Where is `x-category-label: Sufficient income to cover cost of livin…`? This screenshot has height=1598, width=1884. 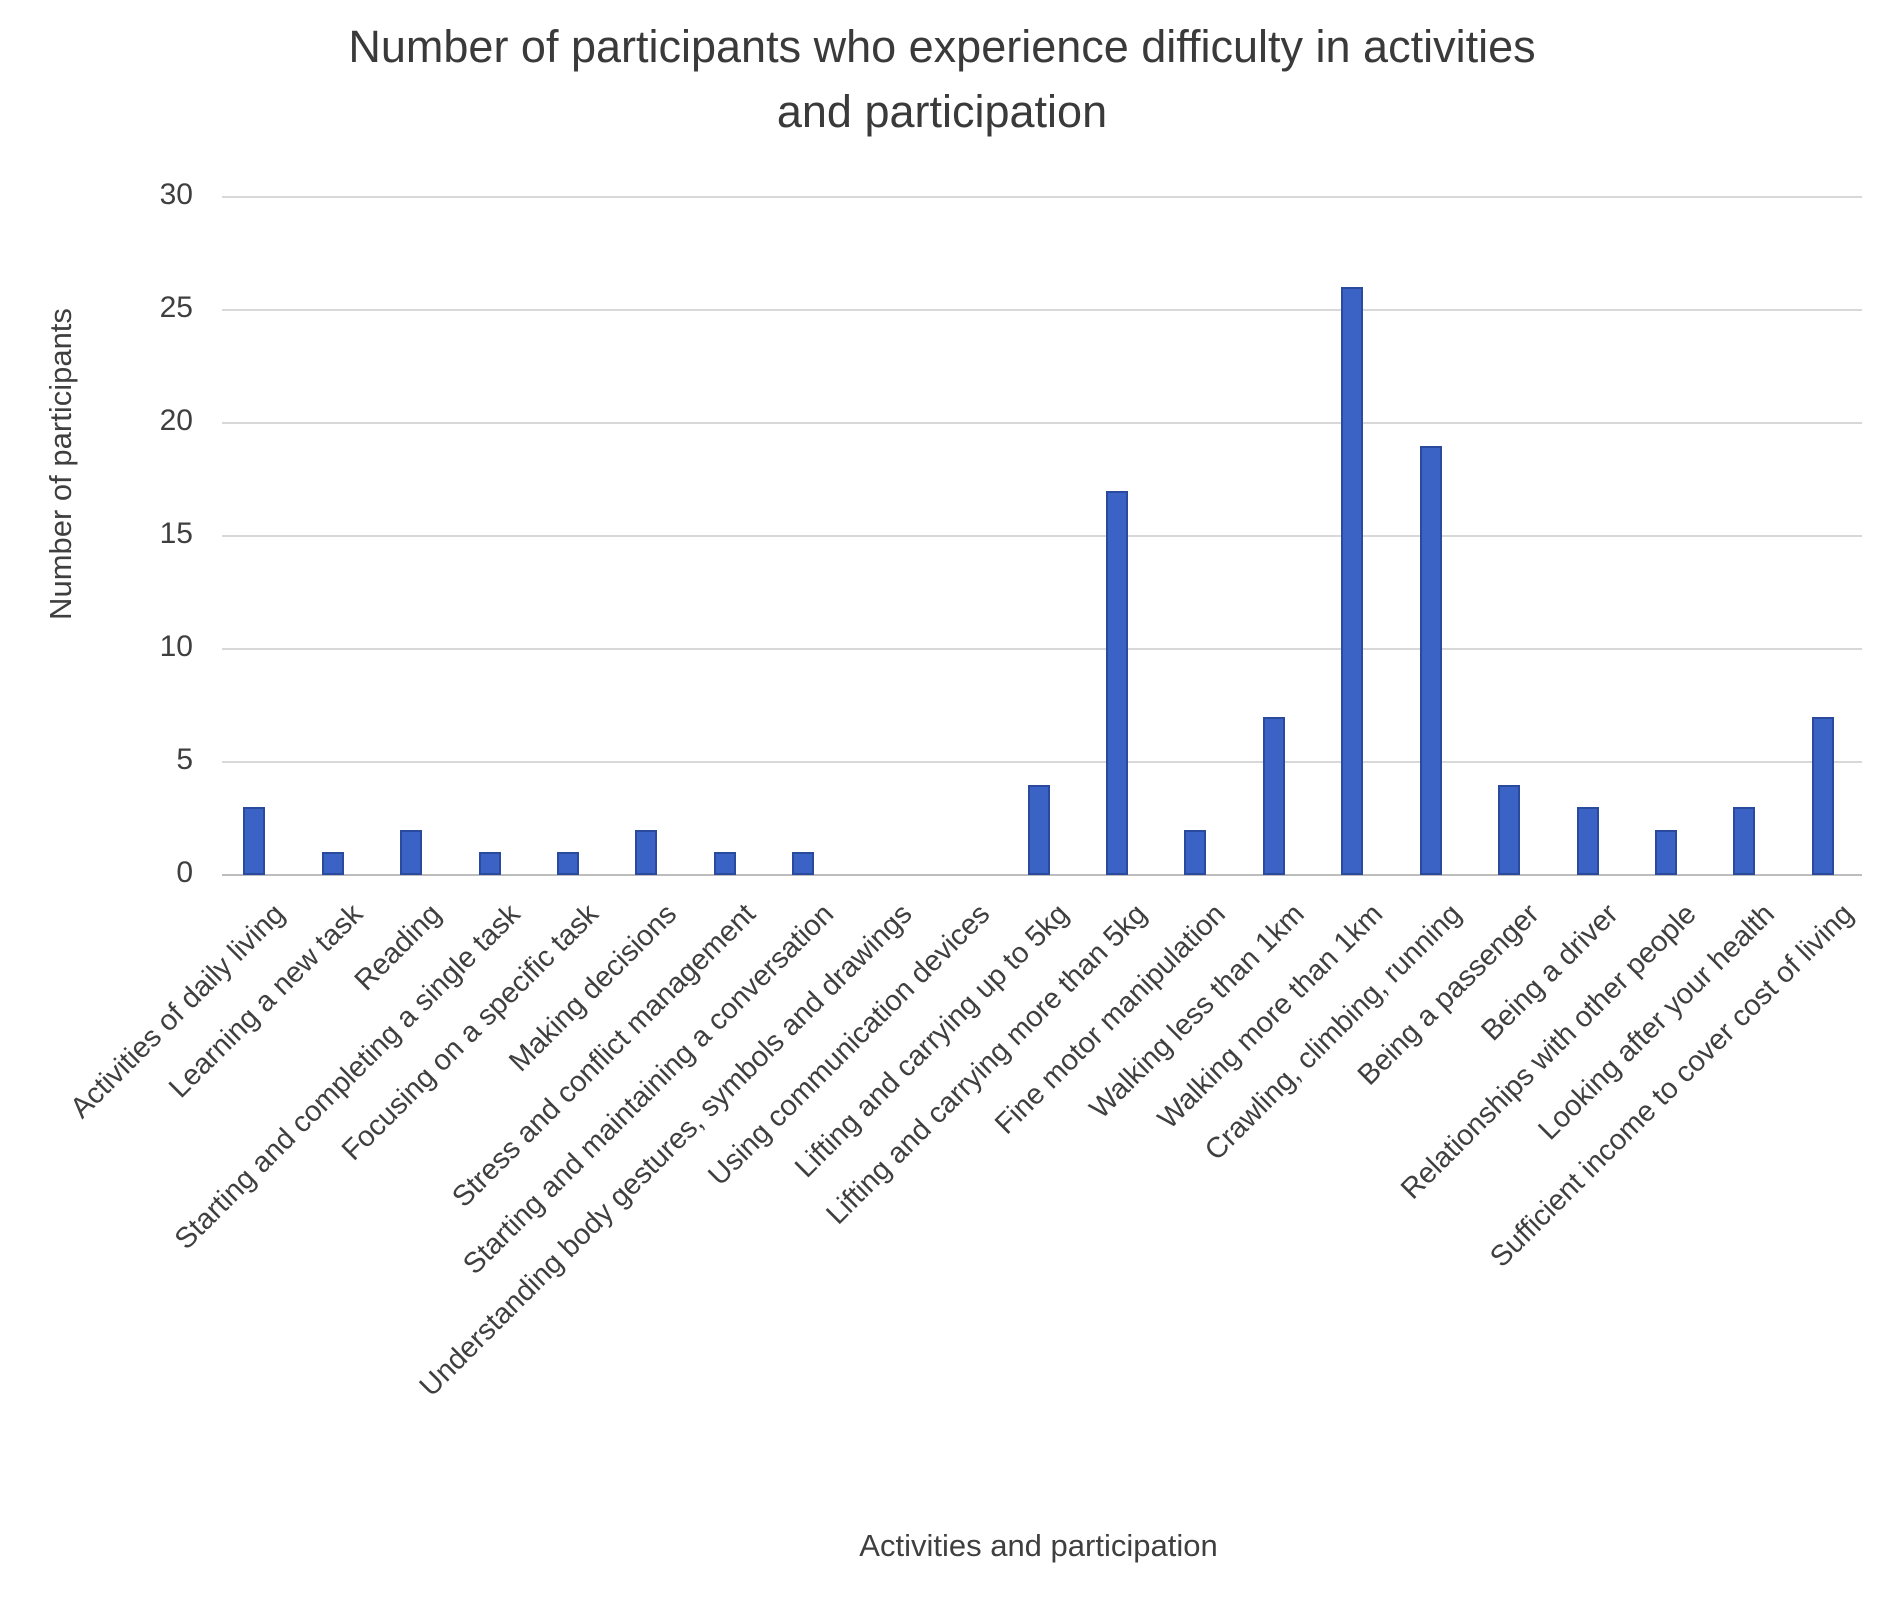
x-category-label: Sufficient income to cover cost of livin… is located at coordinates (1671, 1086).